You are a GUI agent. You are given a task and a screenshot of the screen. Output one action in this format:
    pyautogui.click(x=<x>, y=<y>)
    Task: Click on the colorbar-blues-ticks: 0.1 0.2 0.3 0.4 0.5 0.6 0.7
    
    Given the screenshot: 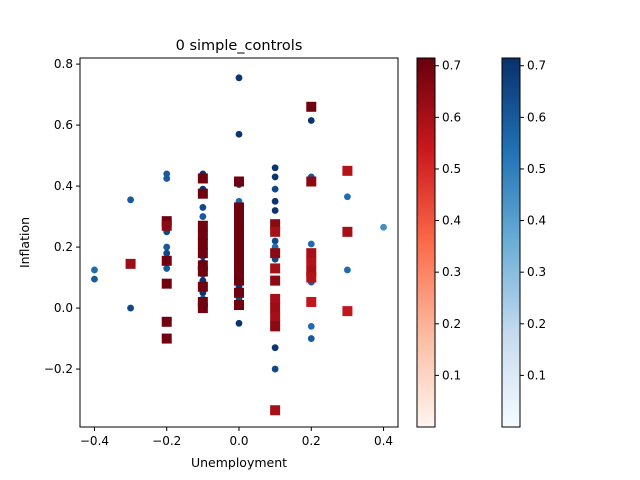 What is the action you would take?
    pyautogui.click(x=533, y=220)
    